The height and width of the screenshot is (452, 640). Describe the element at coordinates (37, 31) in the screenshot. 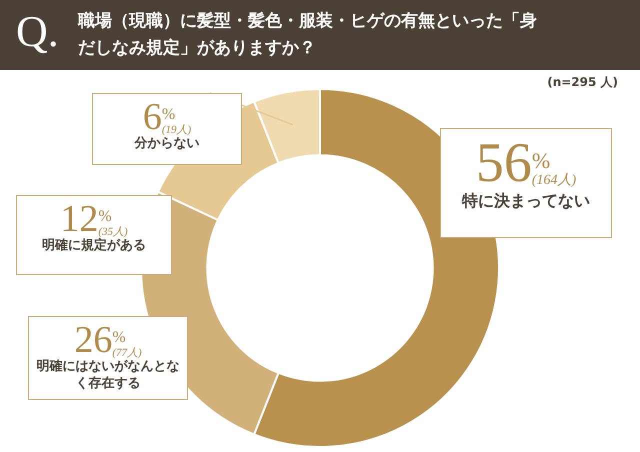

I see `text: Q.` at that location.